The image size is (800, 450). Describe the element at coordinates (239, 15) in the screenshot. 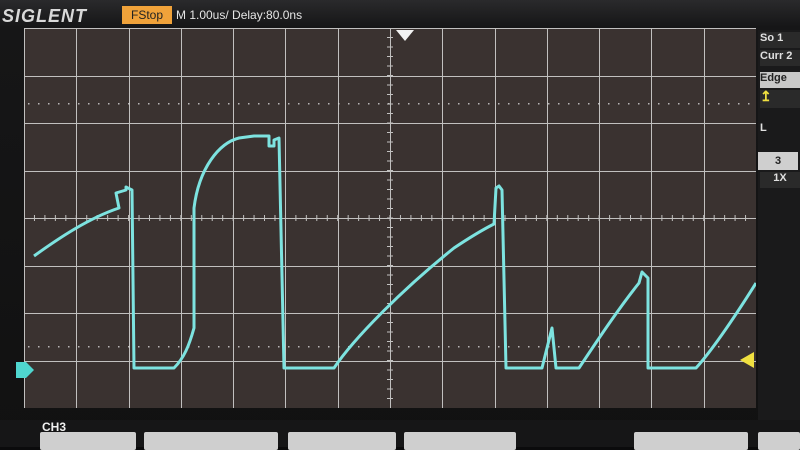

I see `timebase-readout: M 1.00us/ Delay:80.0ns` at that location.